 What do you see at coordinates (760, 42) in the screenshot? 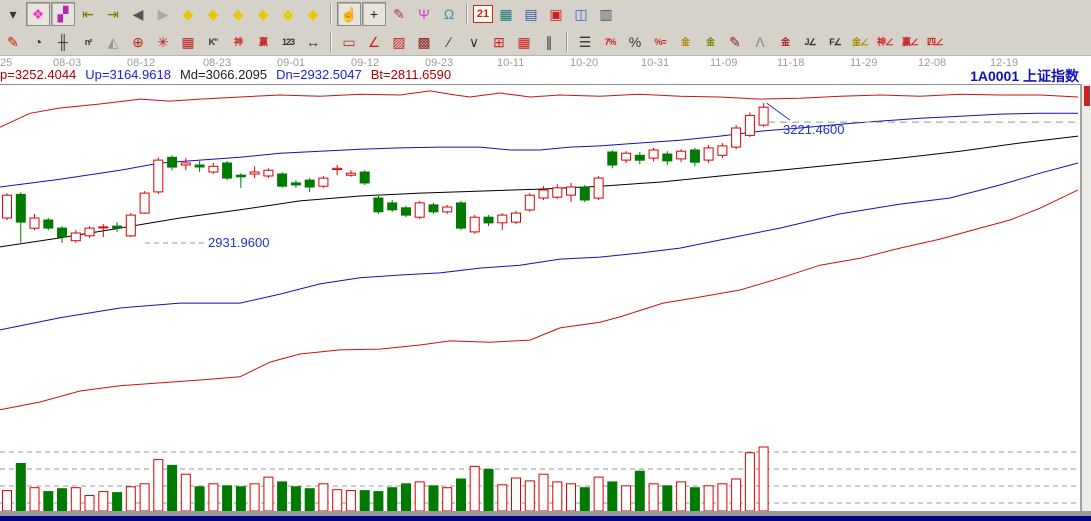
I see `wave-tool-icon: Λ` at bounding box center [760, 42].